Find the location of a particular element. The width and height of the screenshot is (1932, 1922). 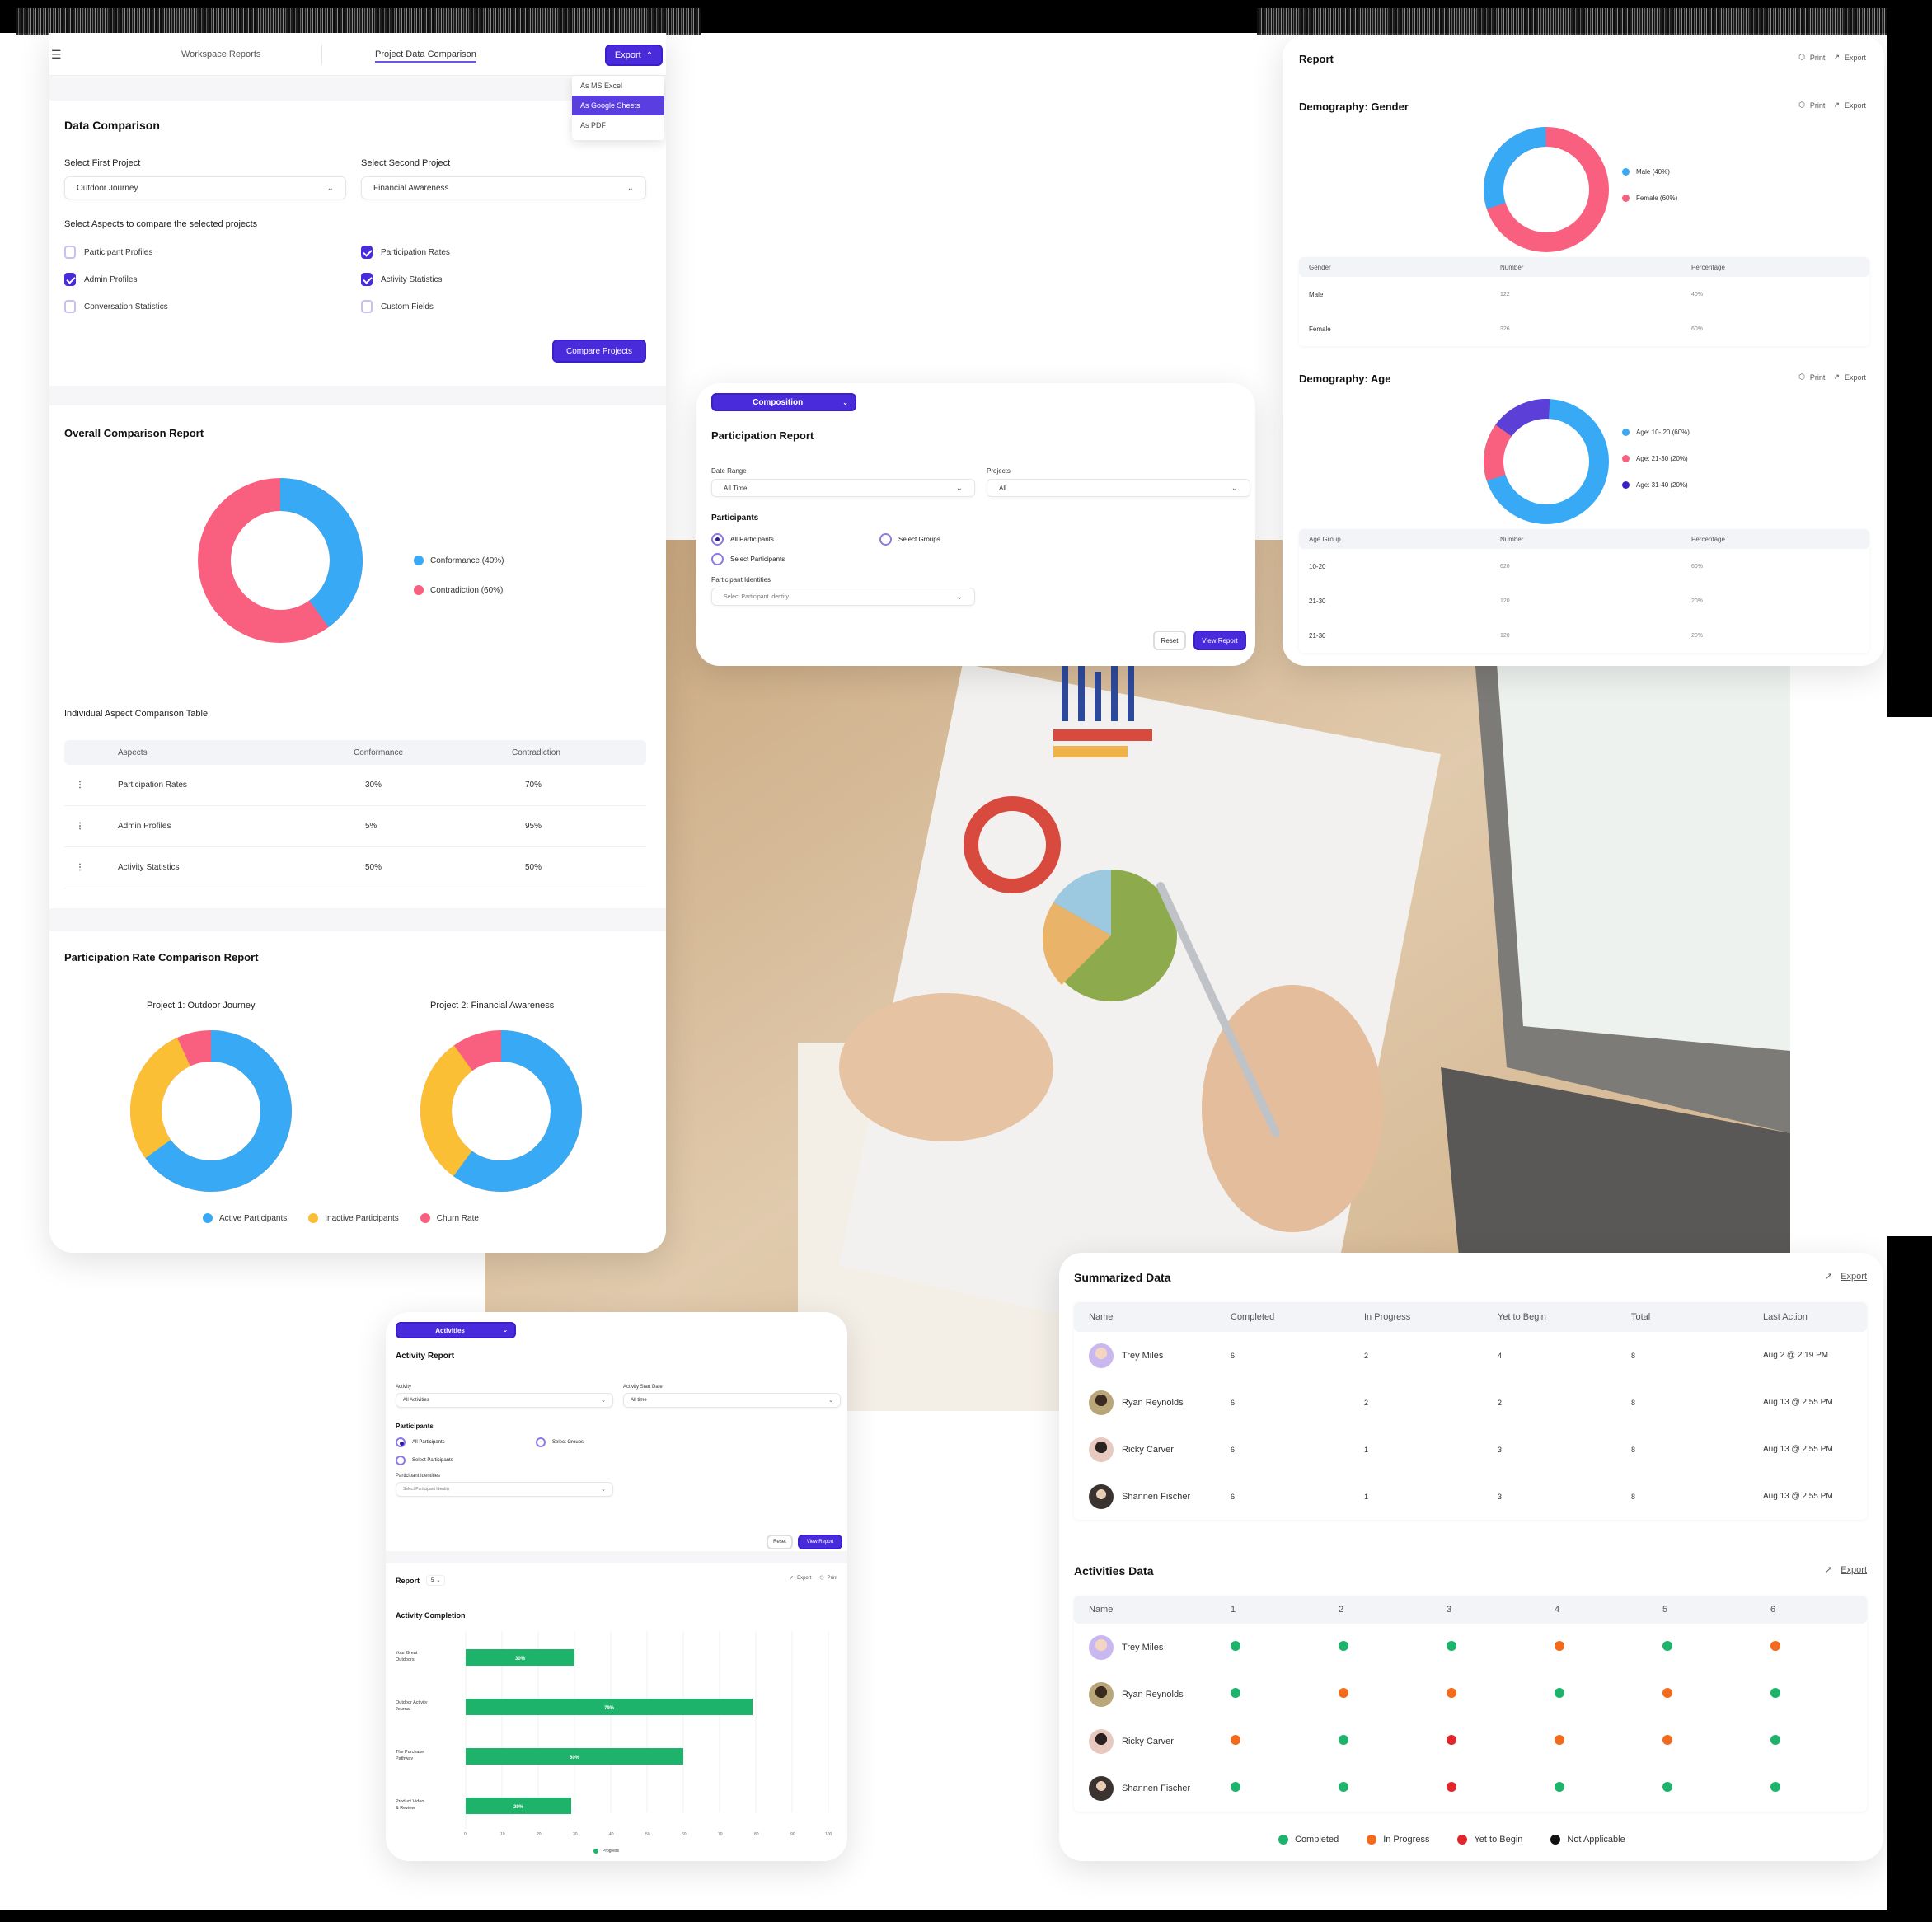

date-range-label: Date Range is located at coordinates (729, 471).